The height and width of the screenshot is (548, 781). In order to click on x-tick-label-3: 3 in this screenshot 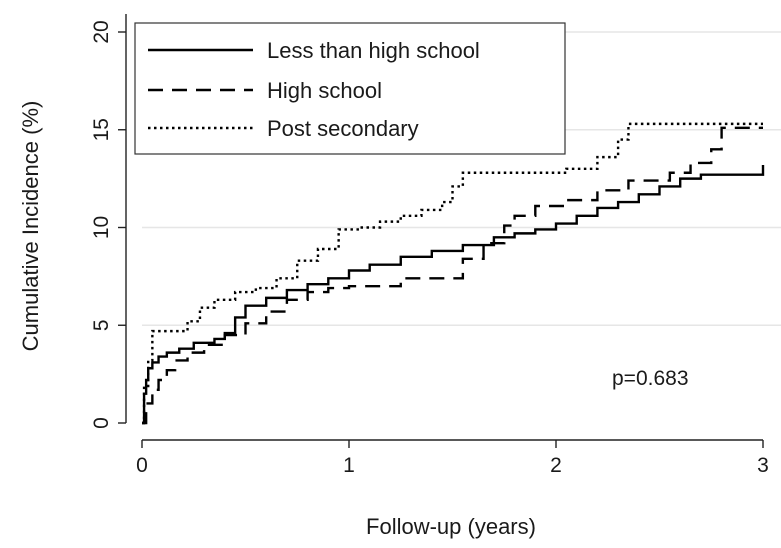, I will do `click(763, 465)`.